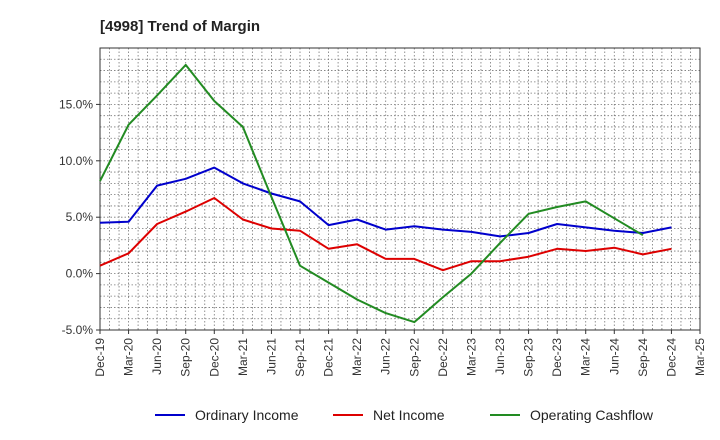  I want to click on chart-title: [4998] Trend of Margin, so click(180, 26).